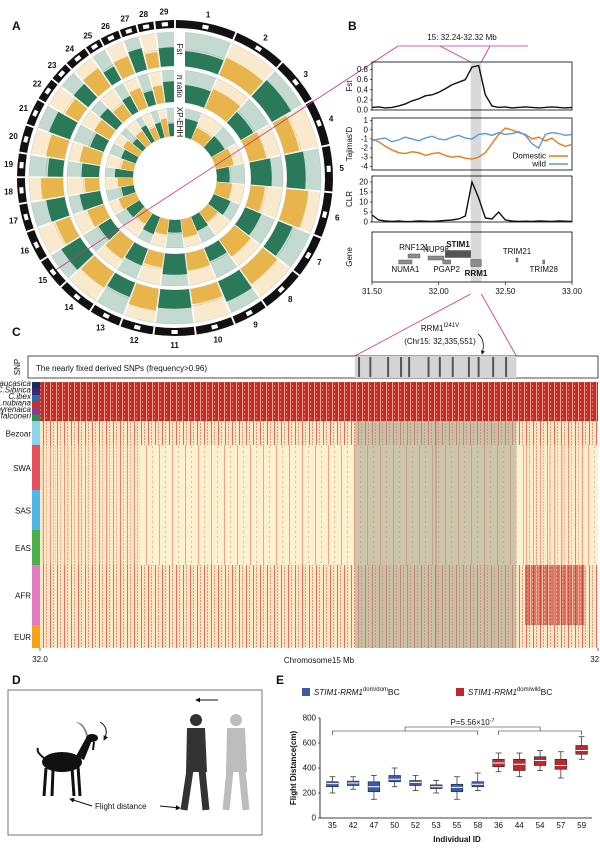 The width and height of the screenshot is (600, 848). Describe the element at coordinates (529, 156) in the screenshot. I see `legend-label: Domestic` at that location.